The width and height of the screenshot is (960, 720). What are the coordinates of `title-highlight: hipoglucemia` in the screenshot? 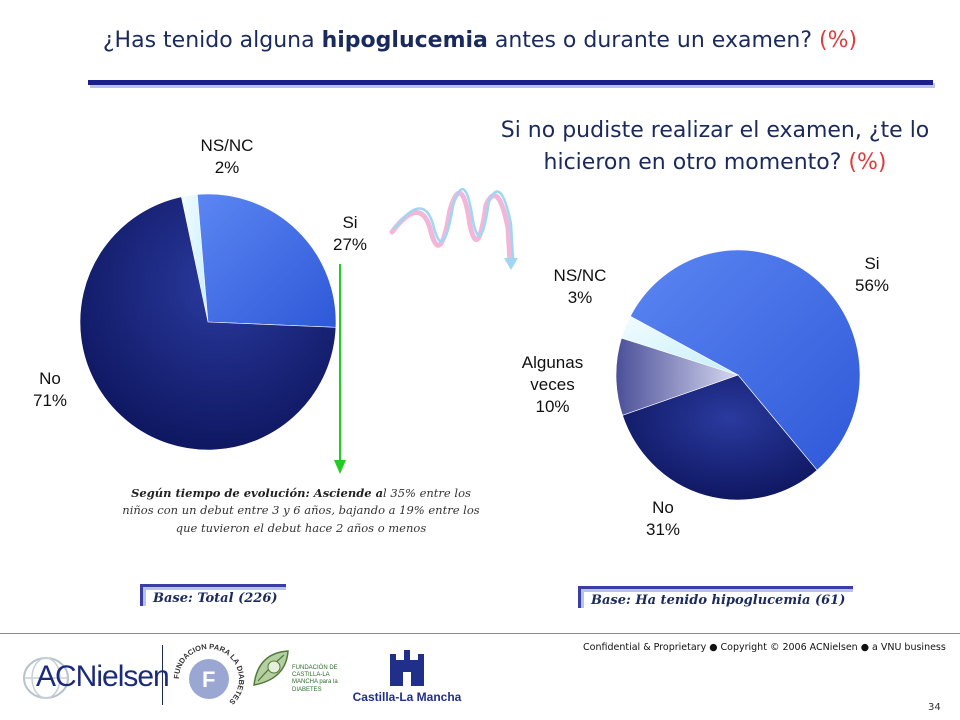 It's located at (404, 40).